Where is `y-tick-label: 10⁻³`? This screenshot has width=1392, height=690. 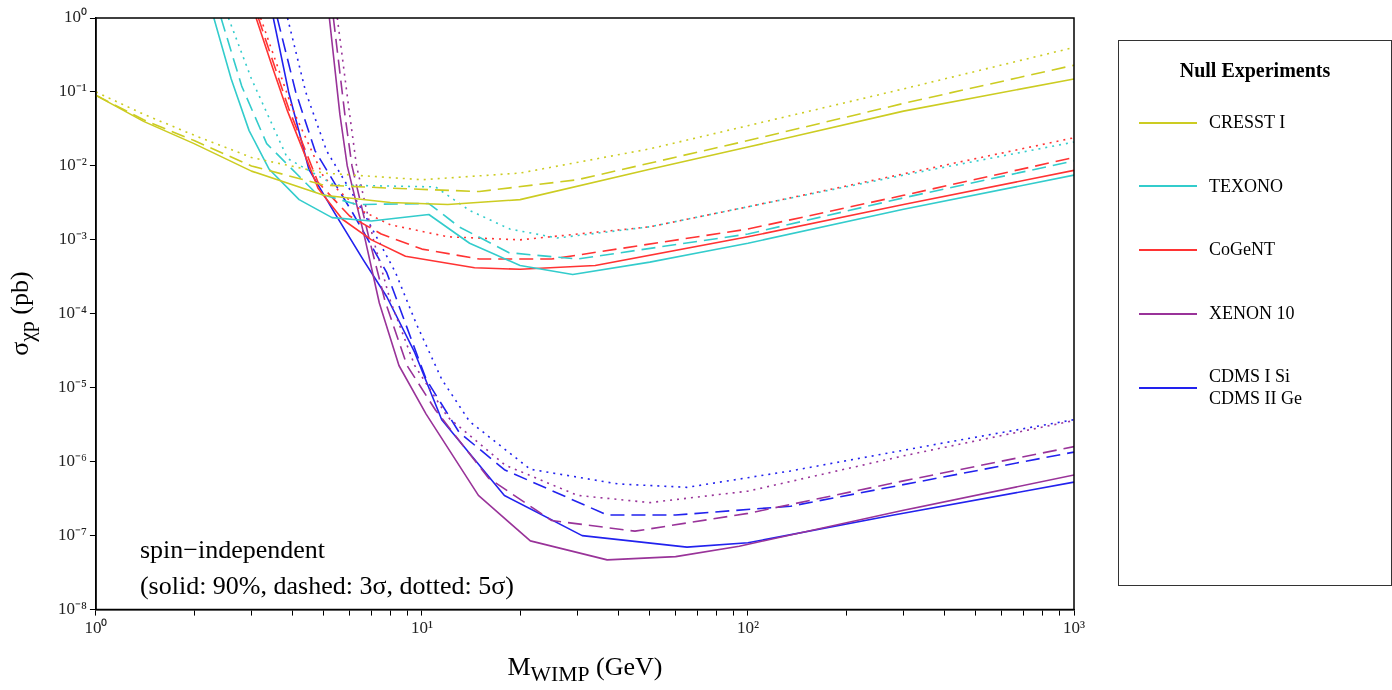 y-tick-label: 10⁻³ is located at coordinates (72, 239).